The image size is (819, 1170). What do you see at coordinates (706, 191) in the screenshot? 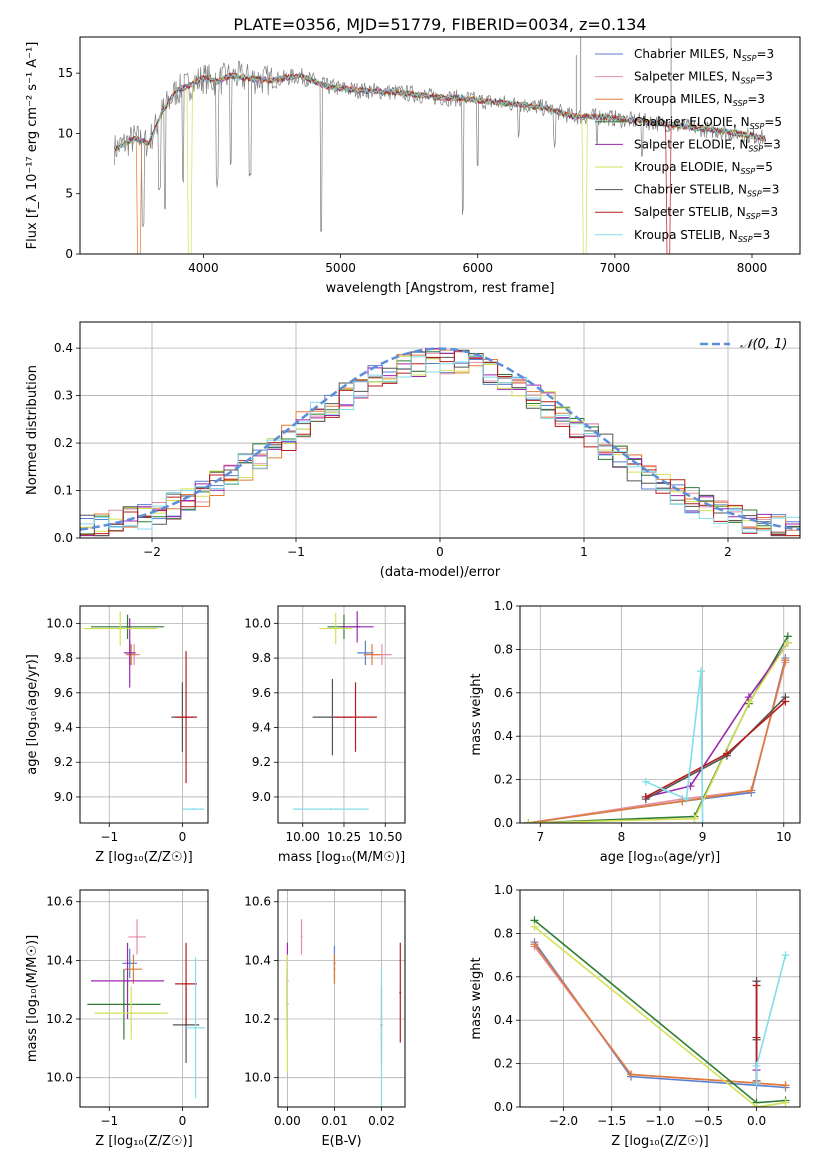
I see `legend-label: Chabrier STELIB, NSSP=3` at bounding box center [706, 191].